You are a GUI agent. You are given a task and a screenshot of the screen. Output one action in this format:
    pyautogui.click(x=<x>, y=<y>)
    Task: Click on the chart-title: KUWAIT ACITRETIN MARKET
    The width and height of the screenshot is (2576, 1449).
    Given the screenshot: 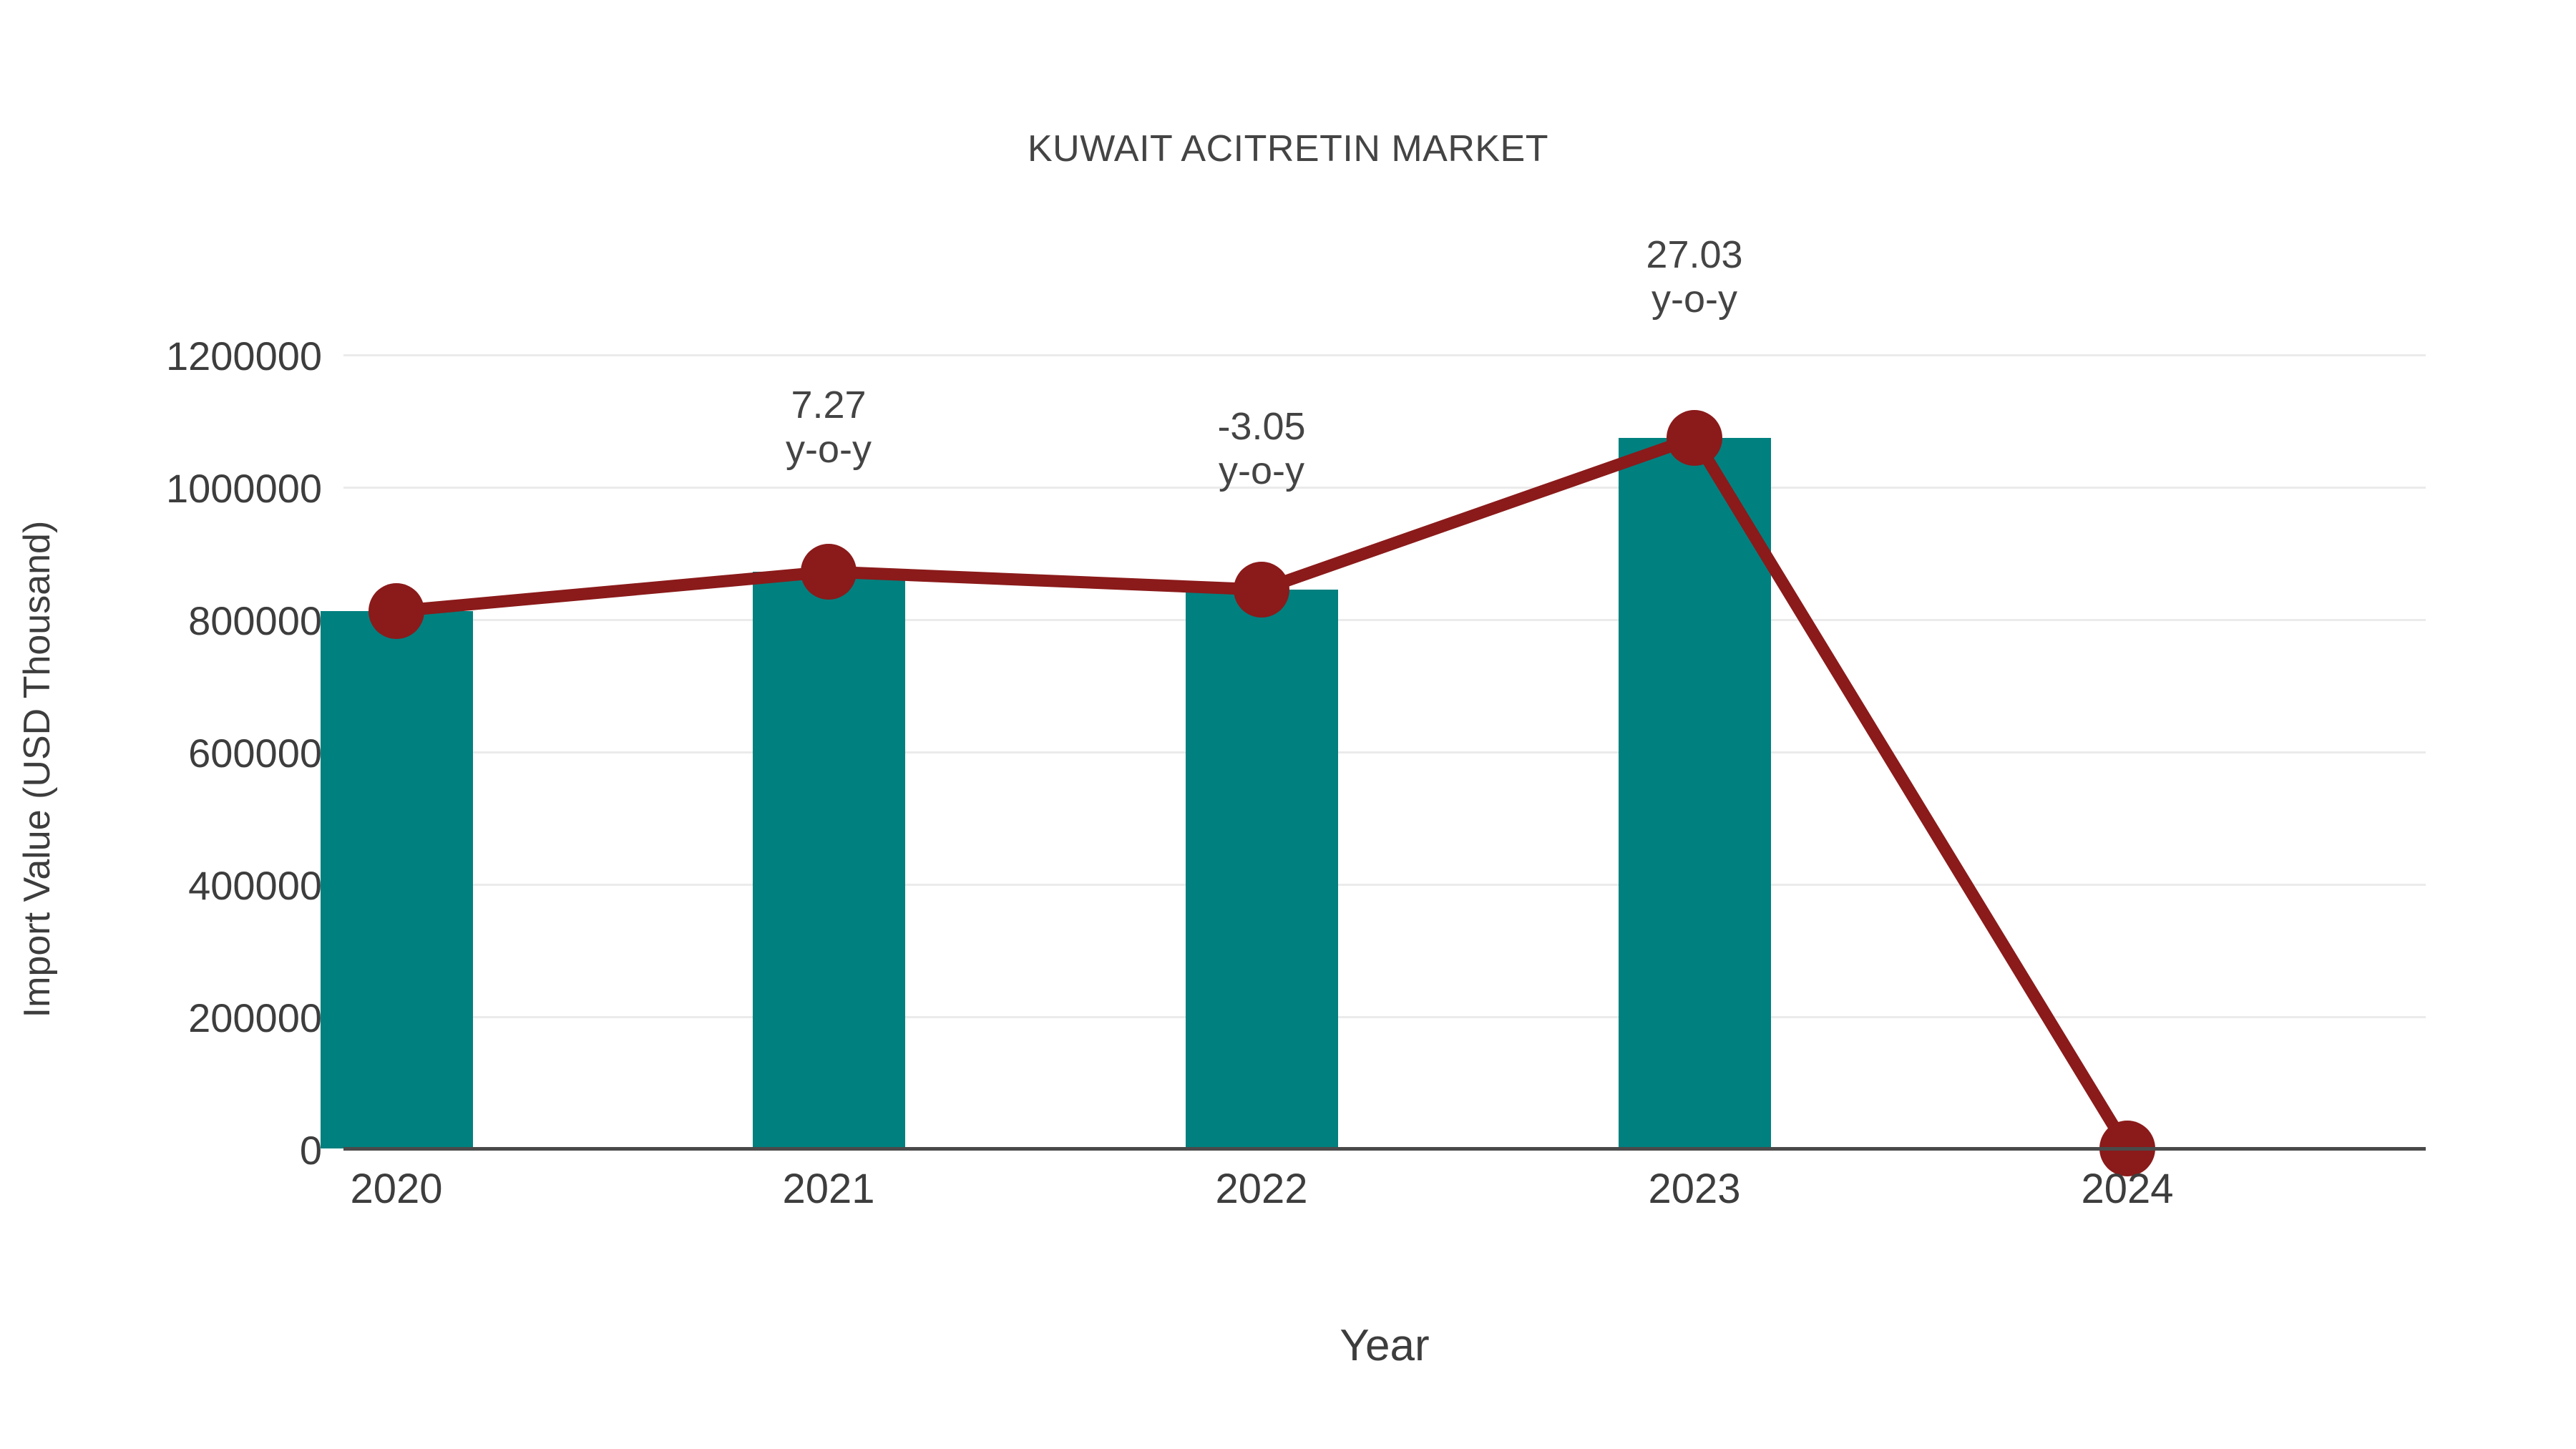 What is the action you would take?
    pyautogui.click(x=1288, y=149)
    